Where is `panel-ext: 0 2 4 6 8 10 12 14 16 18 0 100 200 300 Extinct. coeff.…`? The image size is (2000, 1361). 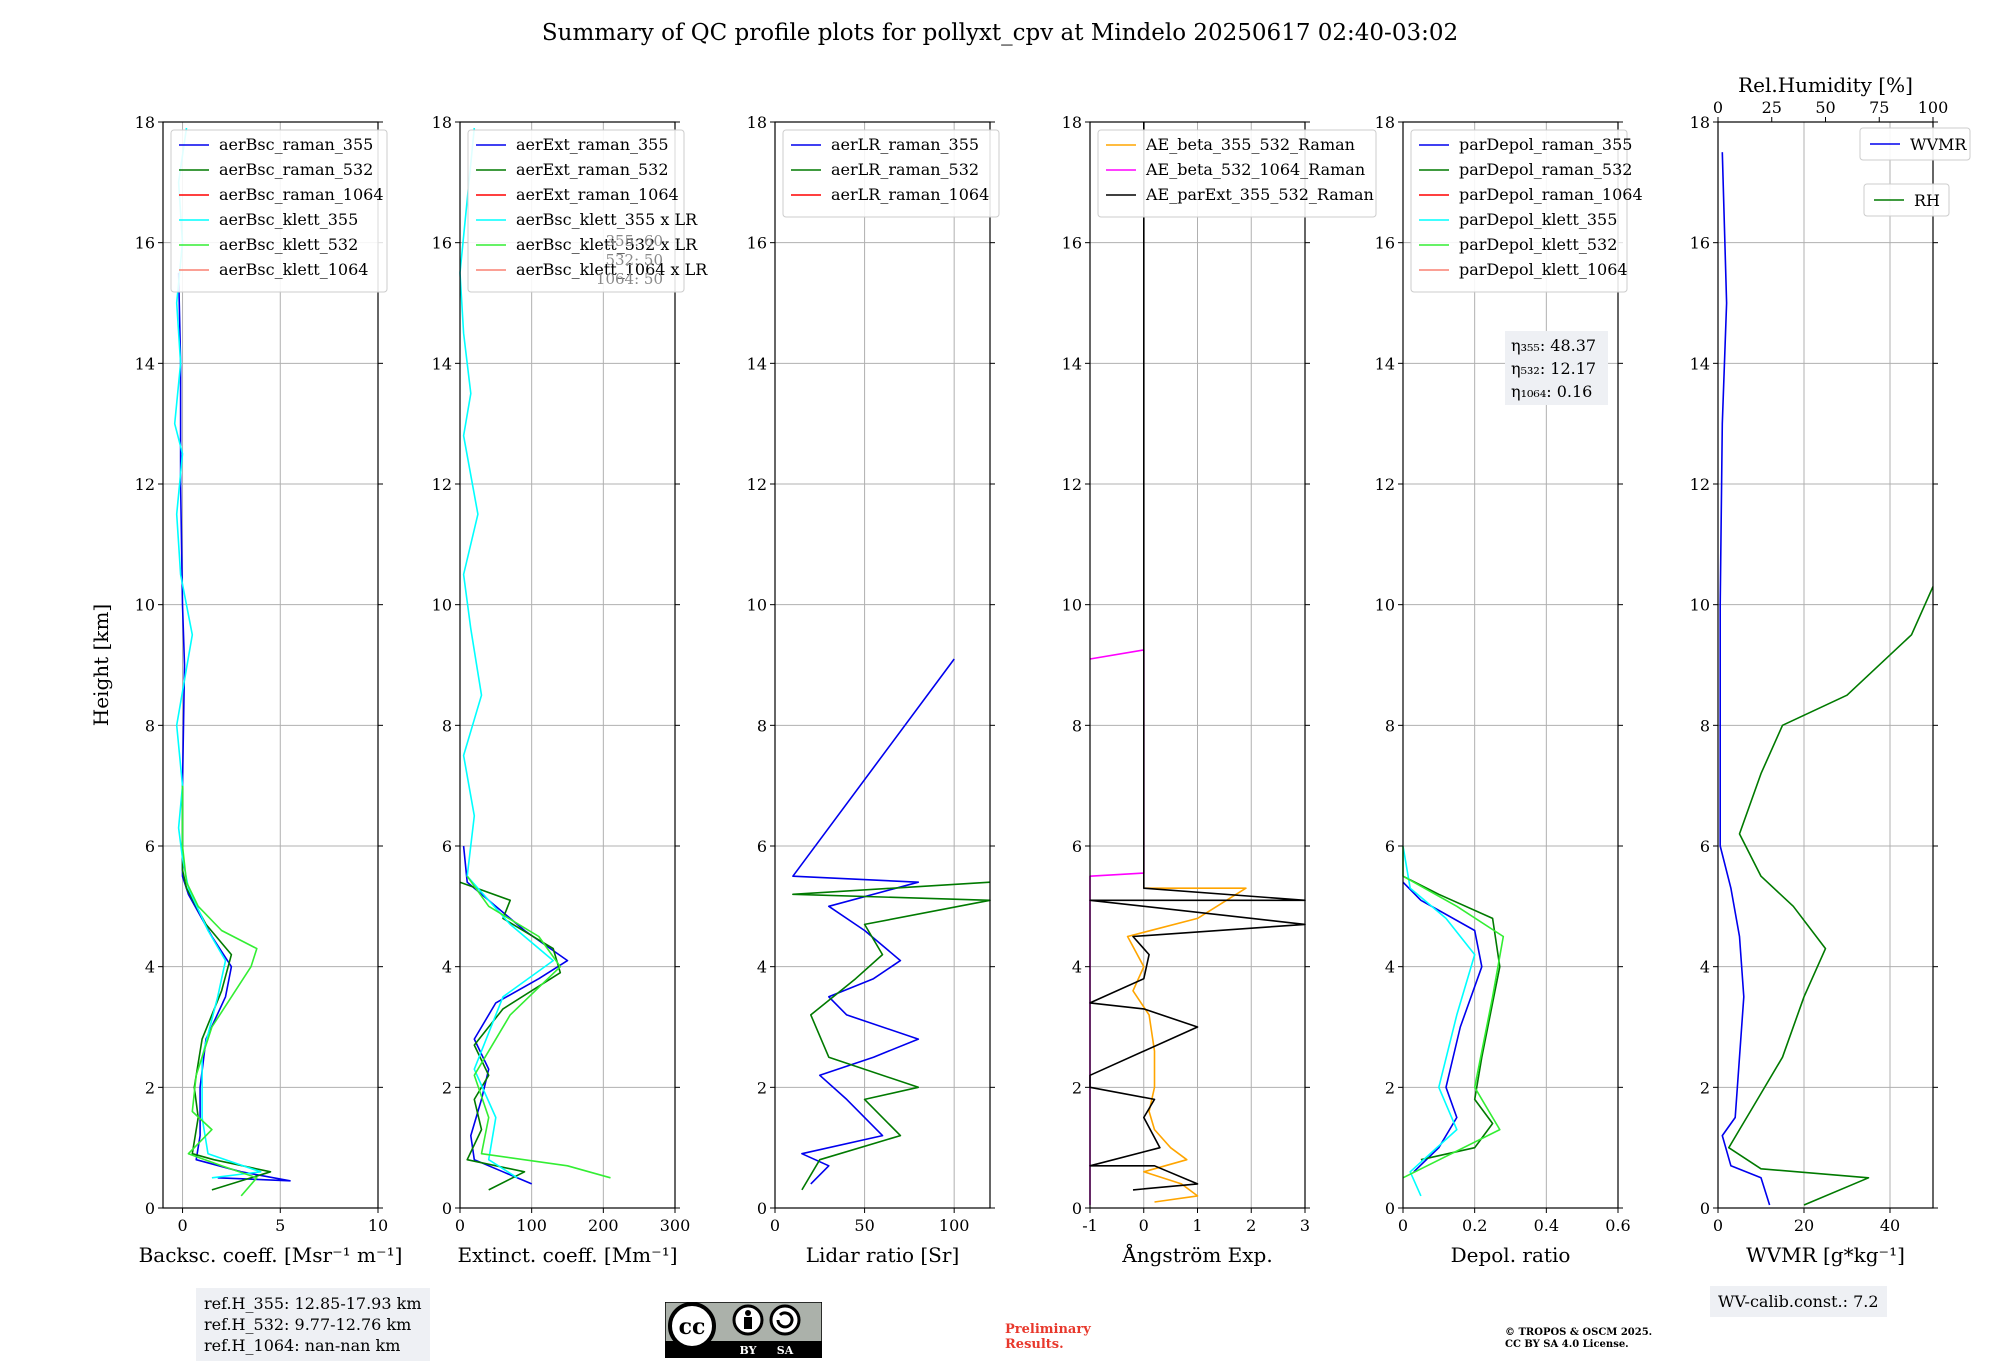 panel-ext: 0 2 4 6 8 10 12 14 16 18 0 100 200 300 Extinct. coeff.… is located at coordinates (570, 690).